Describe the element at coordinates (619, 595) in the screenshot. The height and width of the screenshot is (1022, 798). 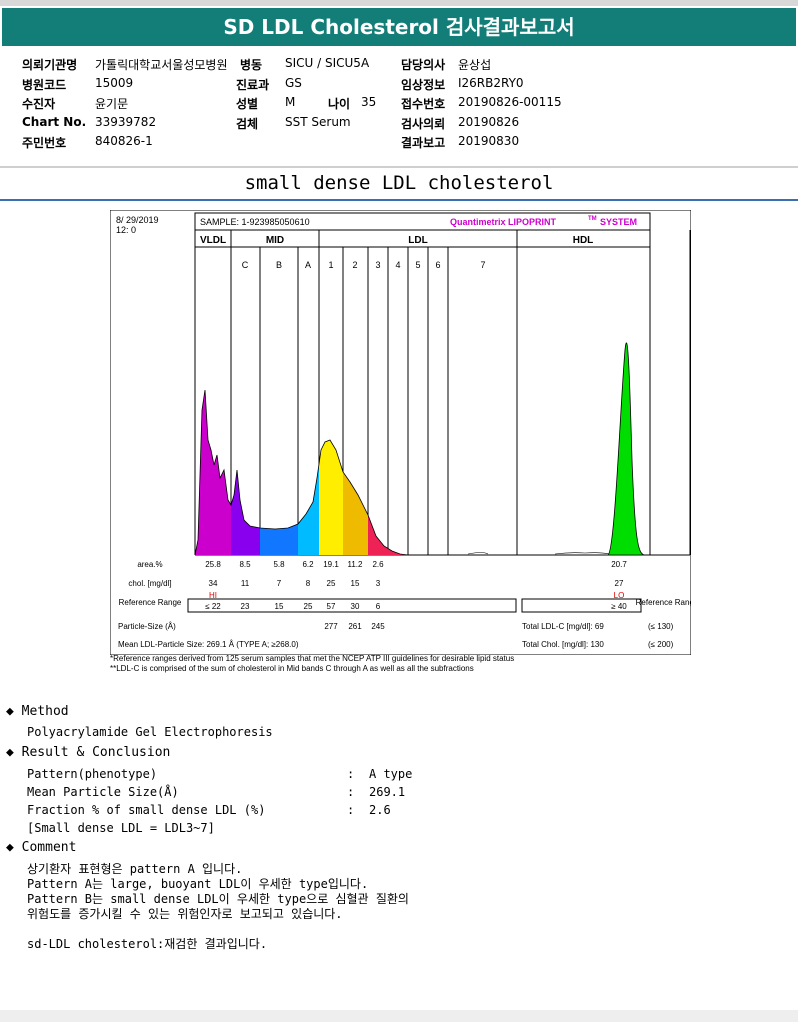
I see `flag-lo: LO` at that location.